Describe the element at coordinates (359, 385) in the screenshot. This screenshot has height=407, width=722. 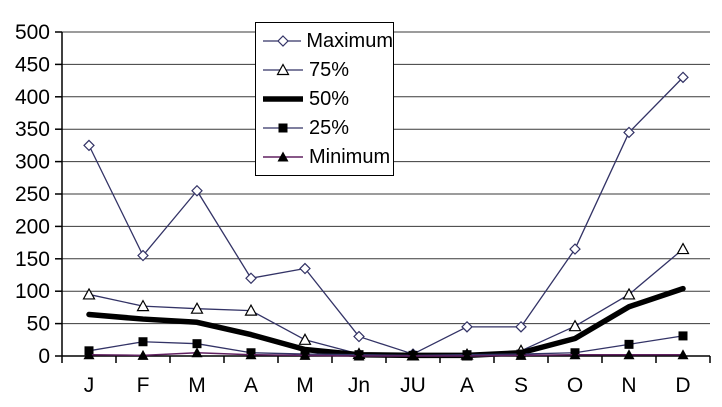
I see `x-category-label: Jn` at that location.